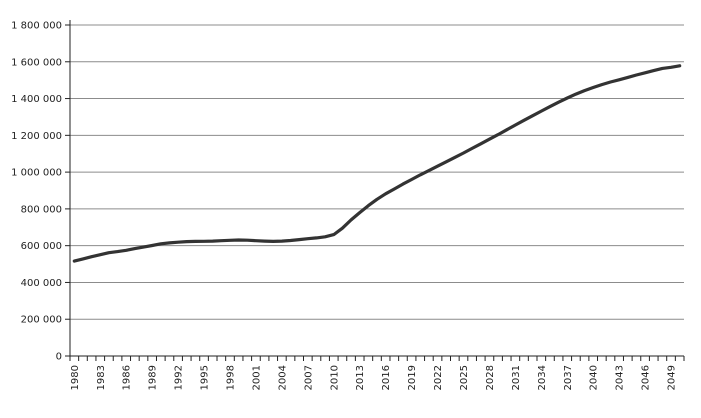 The height and width of the screenshot is (418, 701). I want to click on x-tick-label: 1995, so click(205, 377).